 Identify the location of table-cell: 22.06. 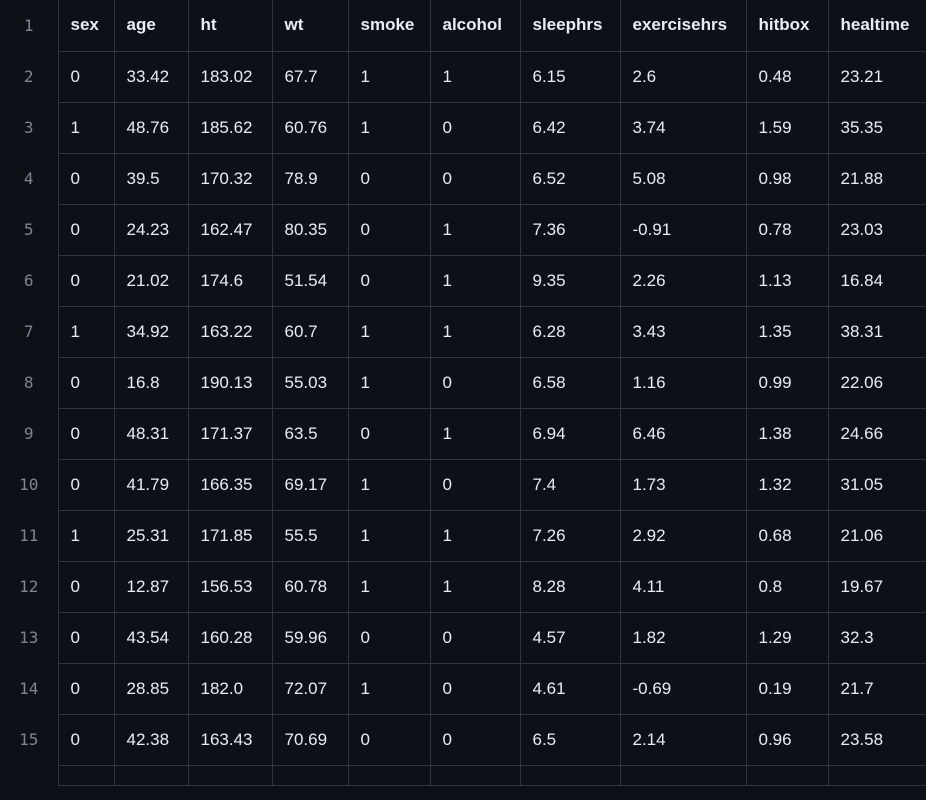
(877, 383).